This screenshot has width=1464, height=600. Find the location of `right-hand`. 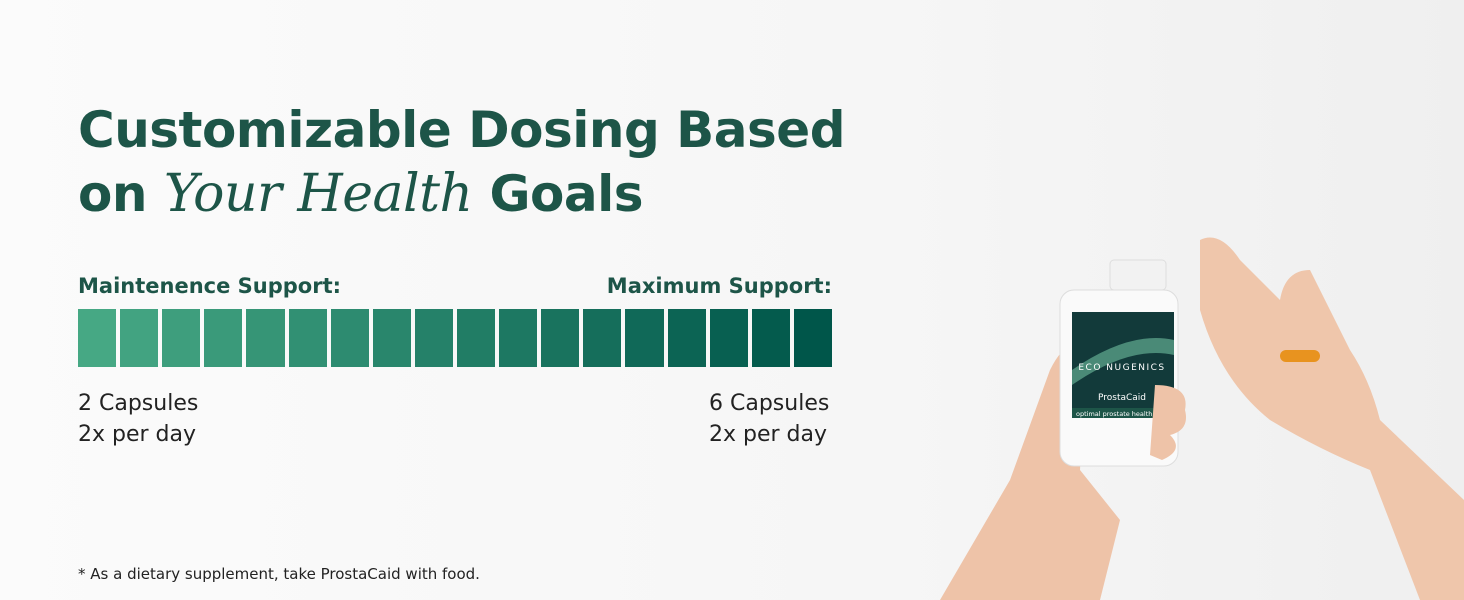

right-hand is located at coordinates (1332, 418).